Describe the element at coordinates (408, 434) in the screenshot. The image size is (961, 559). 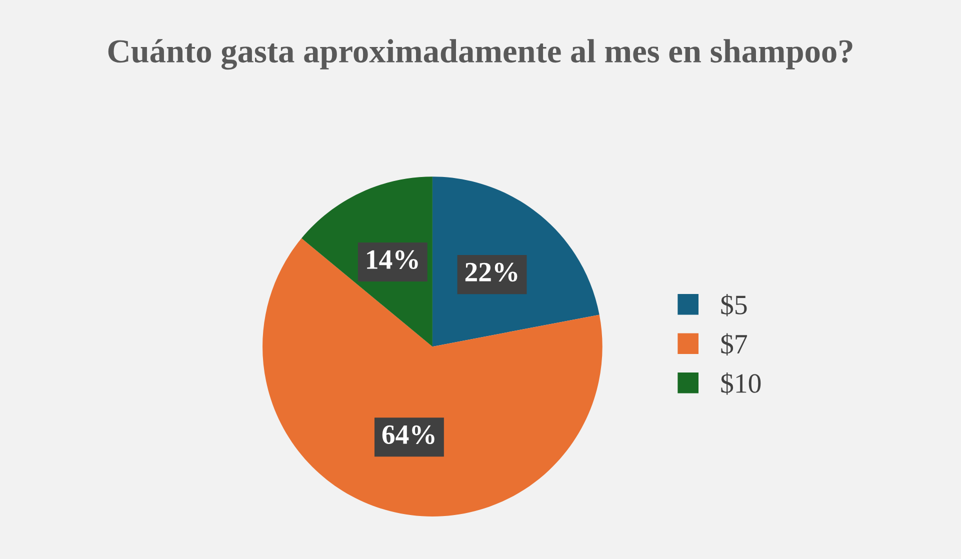
I see `data-label: 64%` at that location.